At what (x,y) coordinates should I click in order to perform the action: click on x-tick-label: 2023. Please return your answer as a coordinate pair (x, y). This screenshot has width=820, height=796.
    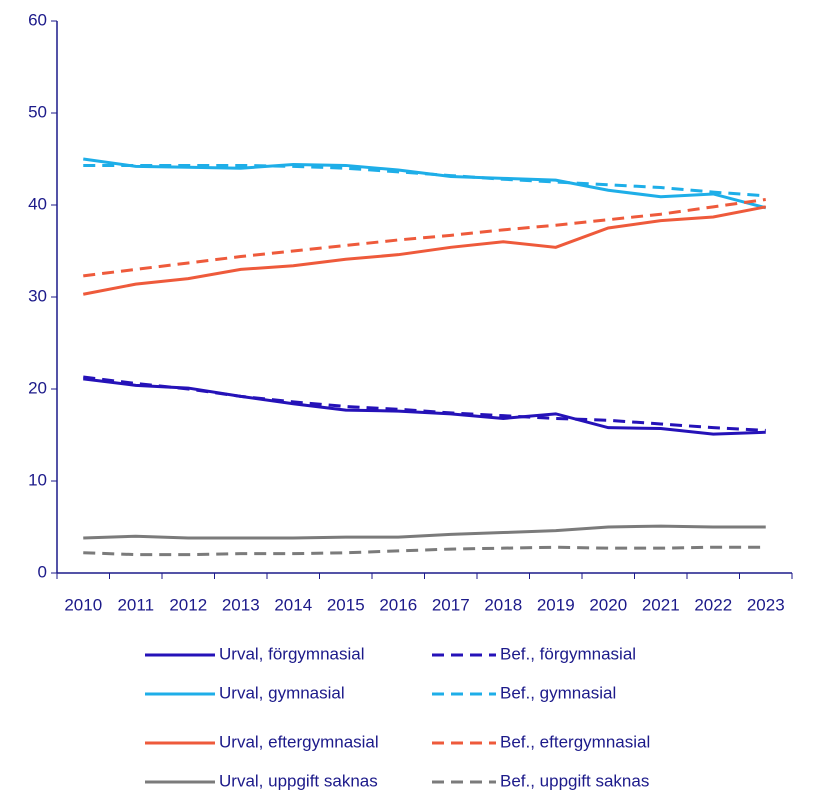
    Looking at the image, I should click on (766, 604).